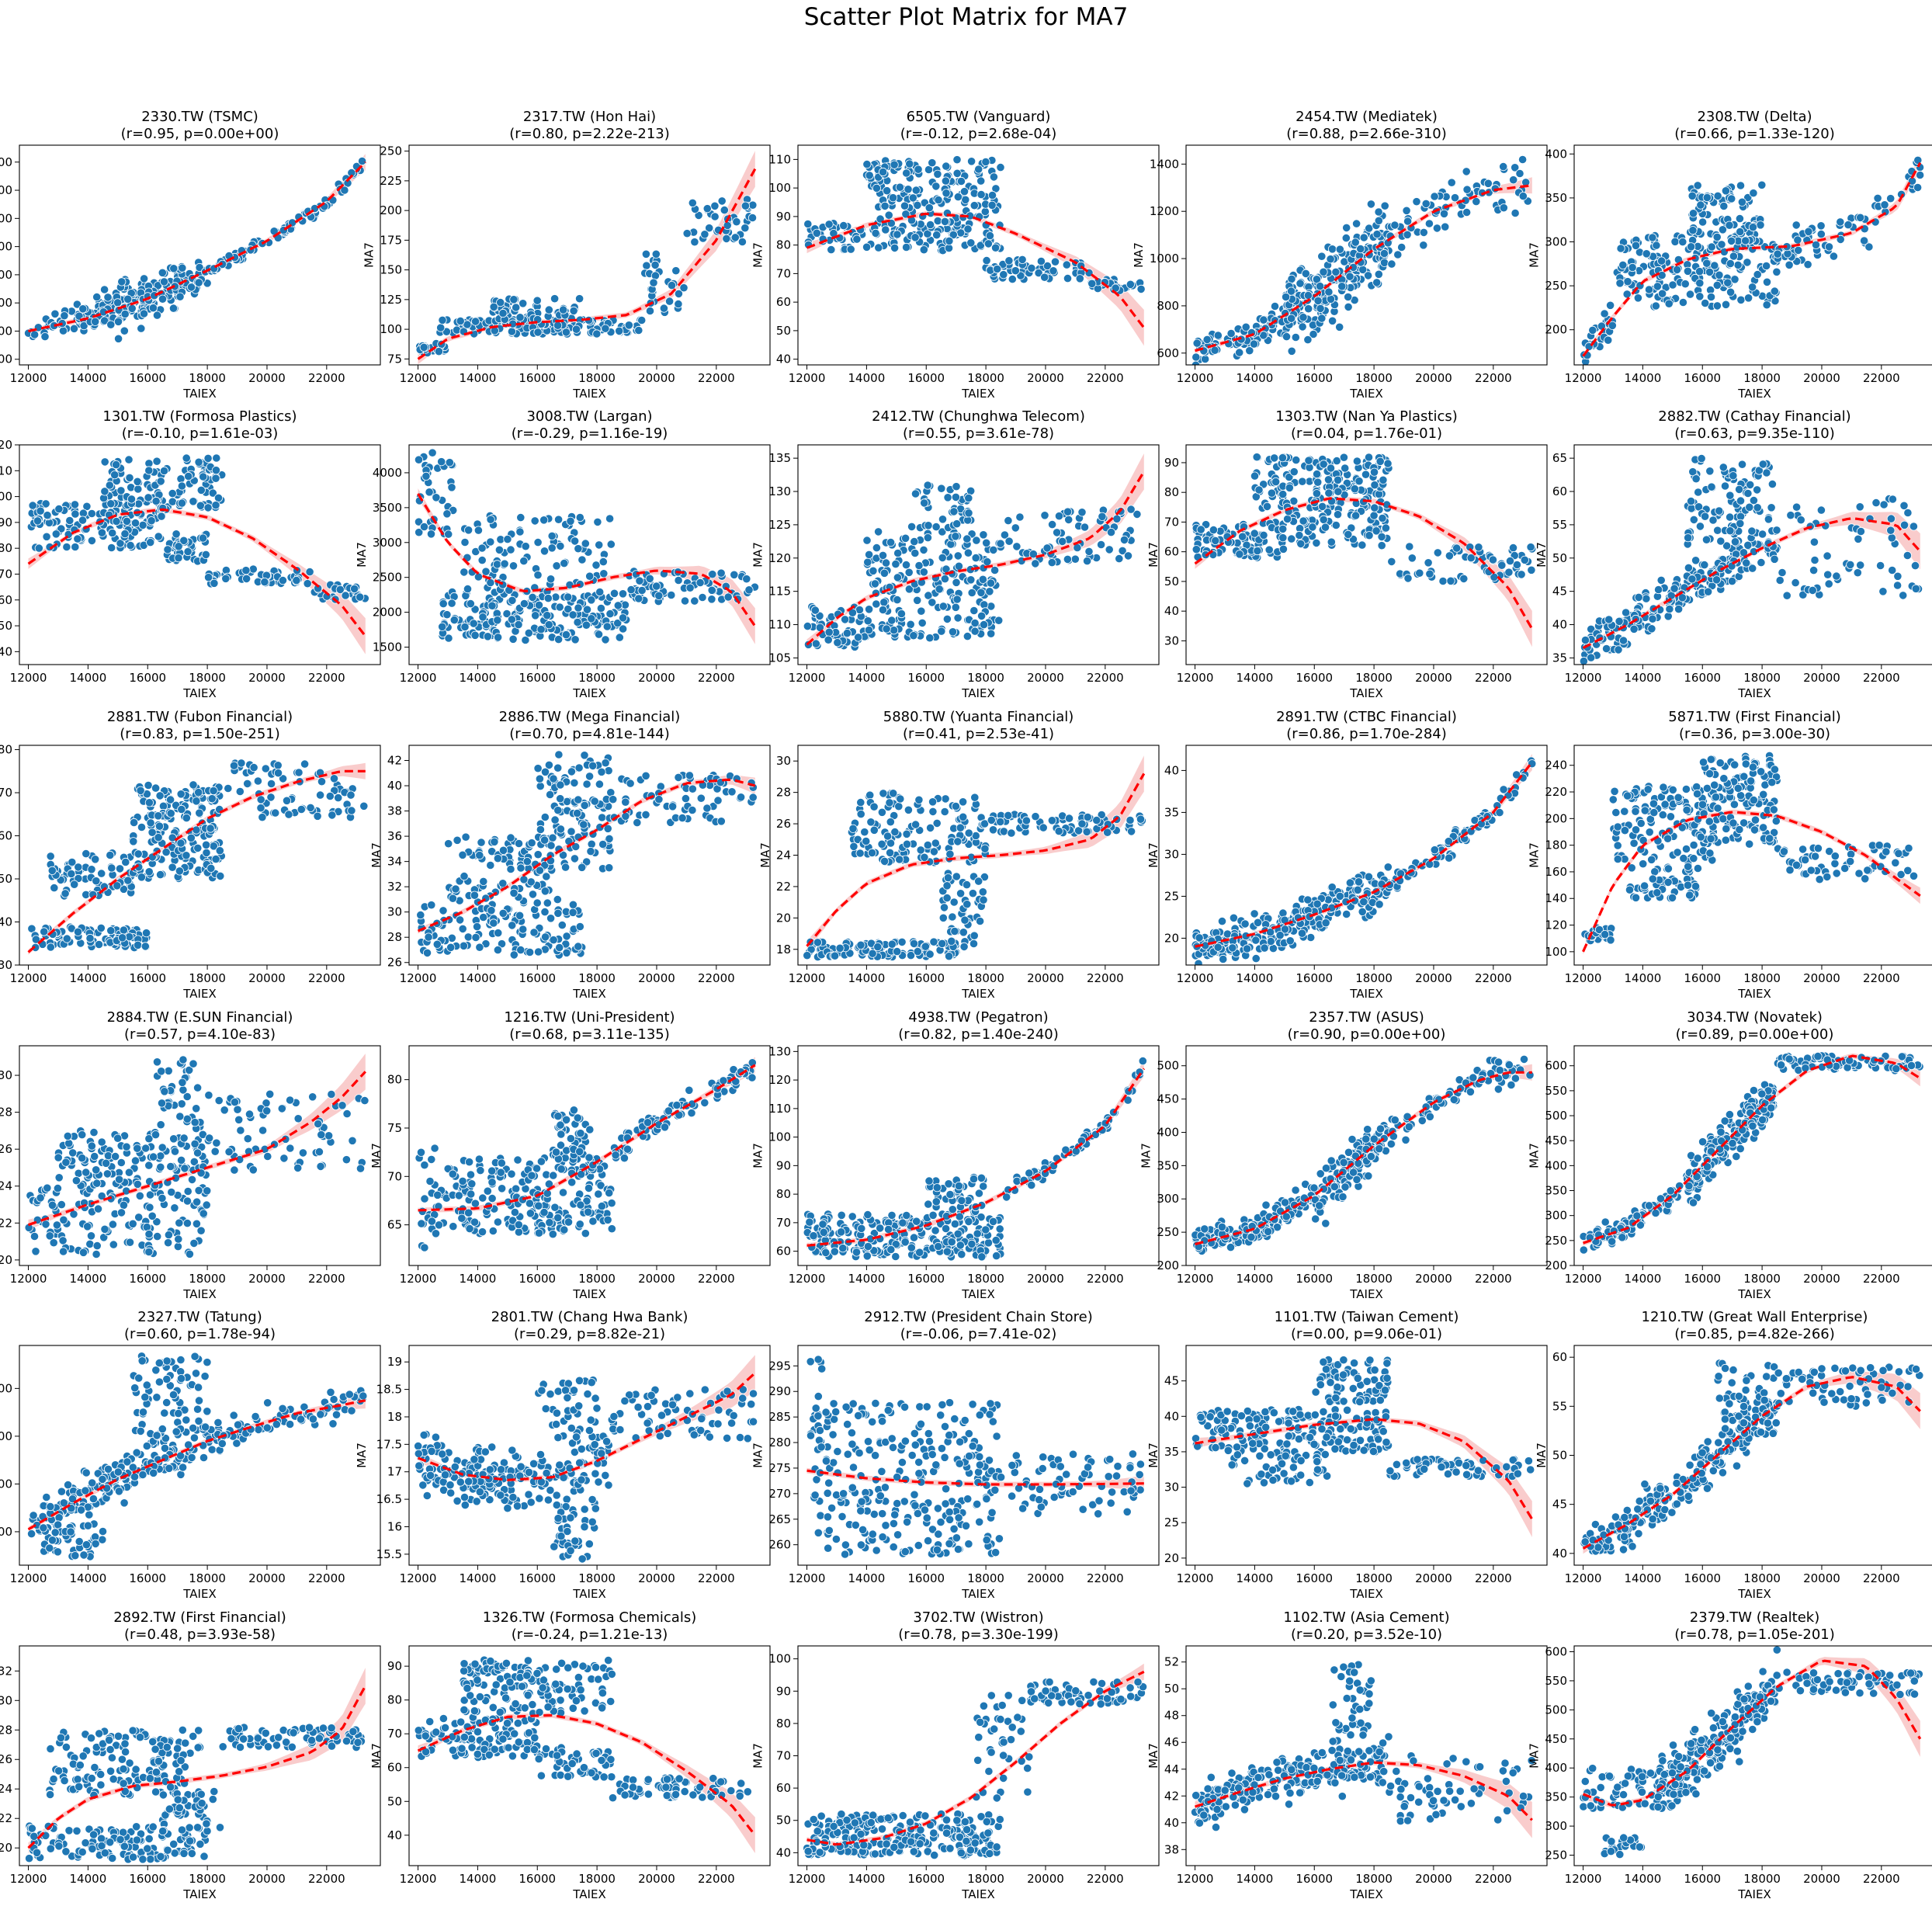 The width and height of the screenshot is (1932, 1906). I want to click on subplot-title: 2454.TW (Mediatek), so click(1367, 117).